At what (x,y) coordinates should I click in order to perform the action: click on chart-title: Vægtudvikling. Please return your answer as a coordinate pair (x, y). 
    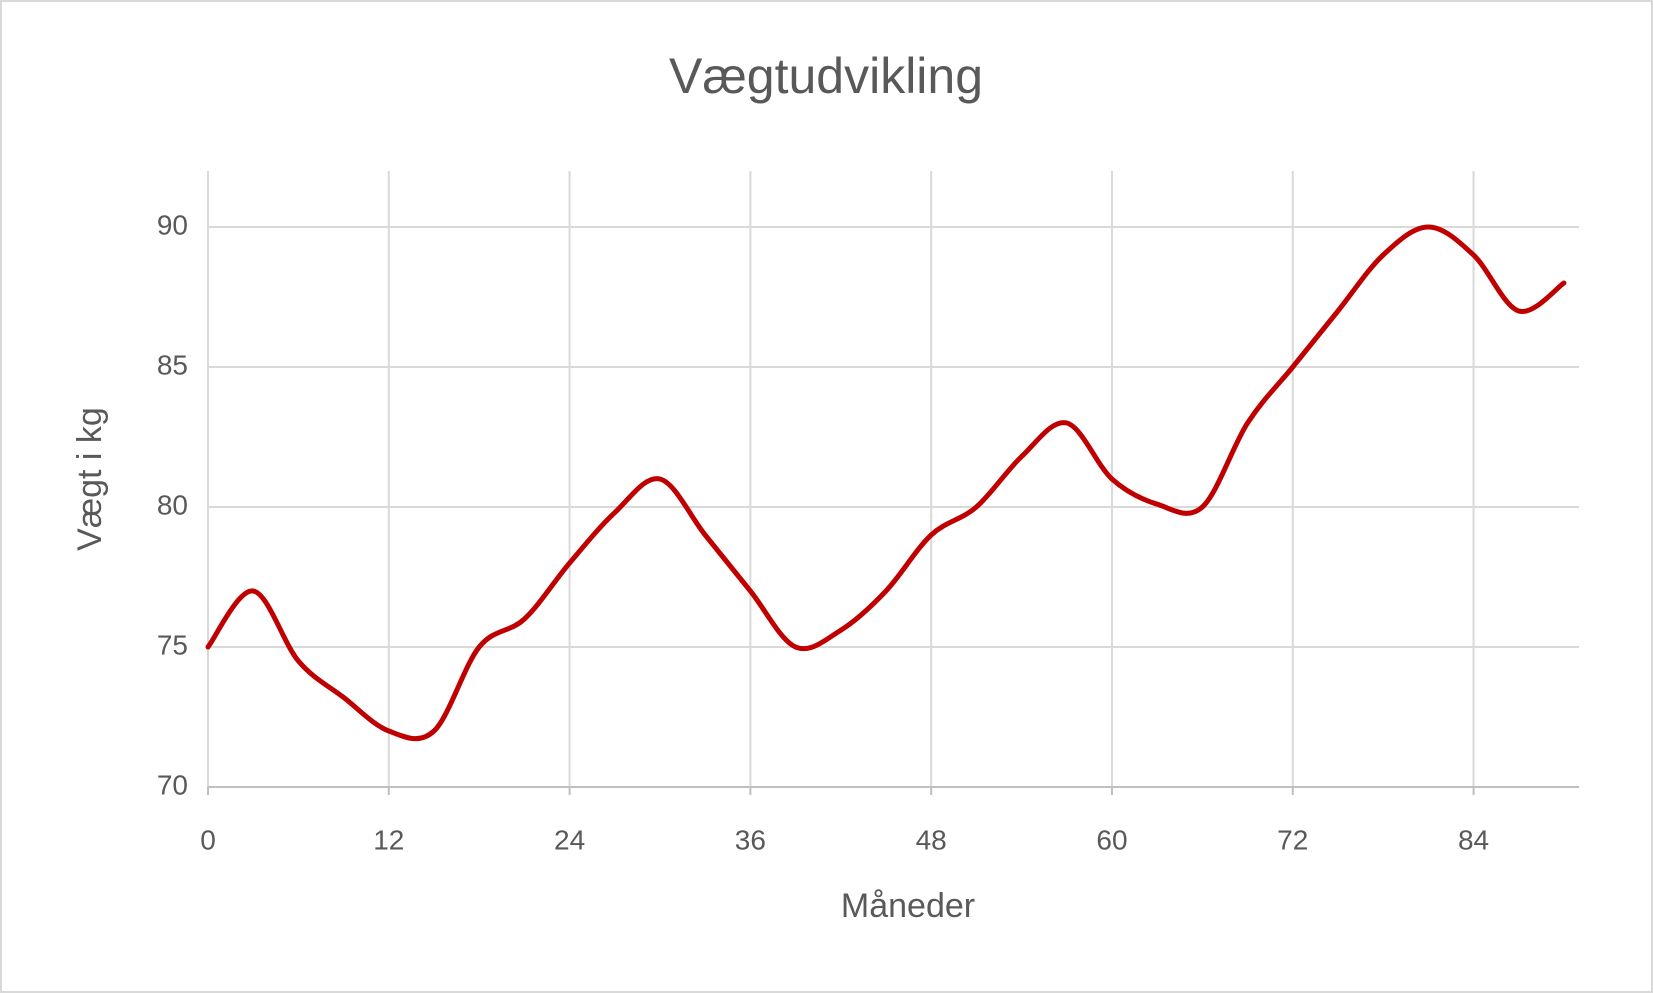
    Looking at the image, I should click on (826, 76).